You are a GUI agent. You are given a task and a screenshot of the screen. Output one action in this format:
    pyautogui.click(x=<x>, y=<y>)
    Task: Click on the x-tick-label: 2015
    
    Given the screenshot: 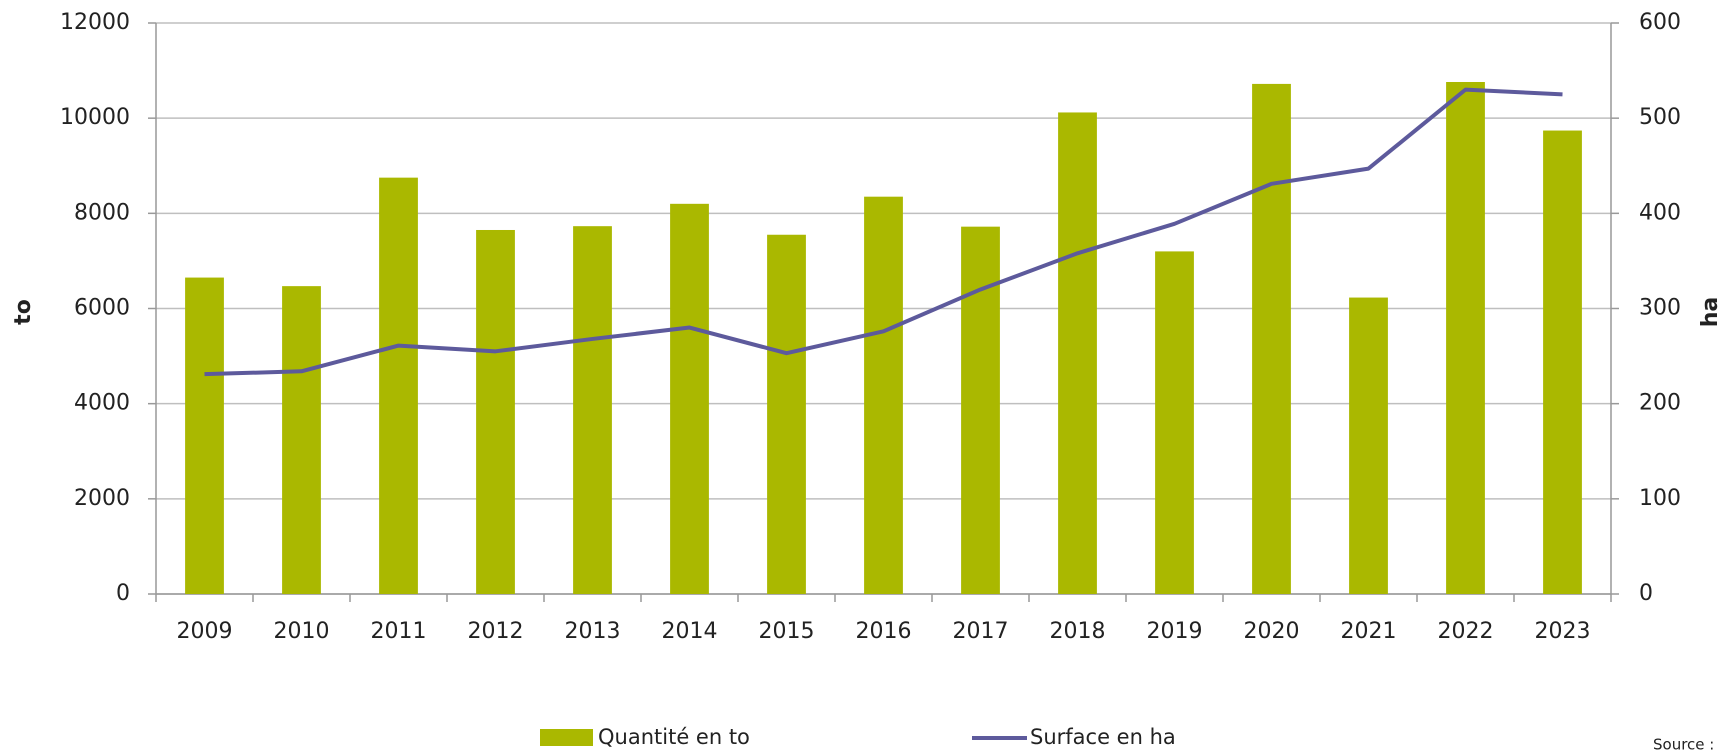 What is the action you would take?
    pyautogui.click(x=787, y=631)
    